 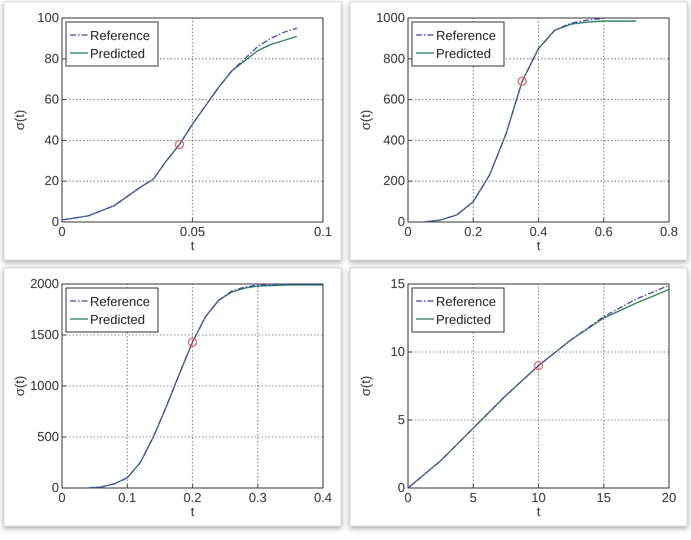 What do you see at coordinates (669, 231) in the screenshot?
I see `x-tick-label: 0.8` at bounding box center [669, 231].